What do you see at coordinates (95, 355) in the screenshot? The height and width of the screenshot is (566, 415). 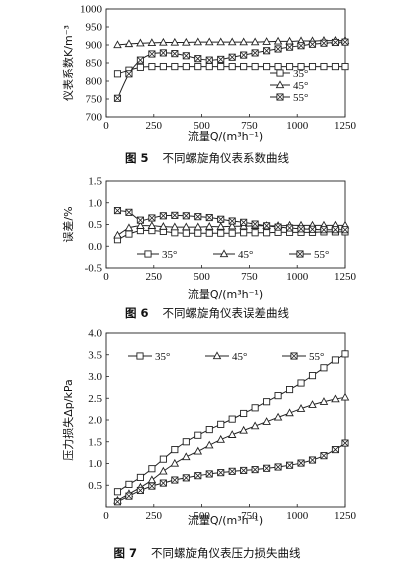 I see `y-tick-label: 3.5` at bounding box center [95, 355].